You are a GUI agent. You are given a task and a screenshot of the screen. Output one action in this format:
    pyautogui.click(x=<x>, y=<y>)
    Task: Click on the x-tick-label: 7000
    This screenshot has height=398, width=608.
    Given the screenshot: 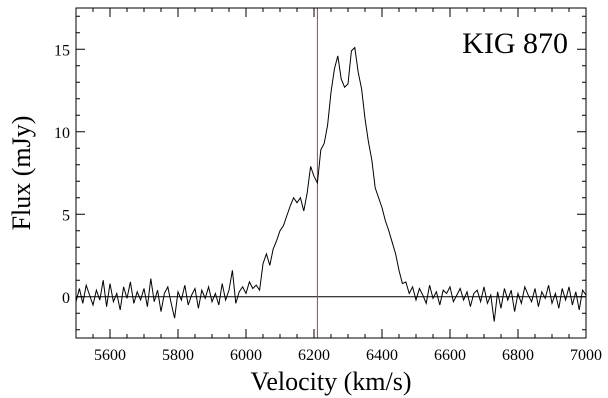 What is the action you would take?
    pyautogui.click(x=586, y=355)
    